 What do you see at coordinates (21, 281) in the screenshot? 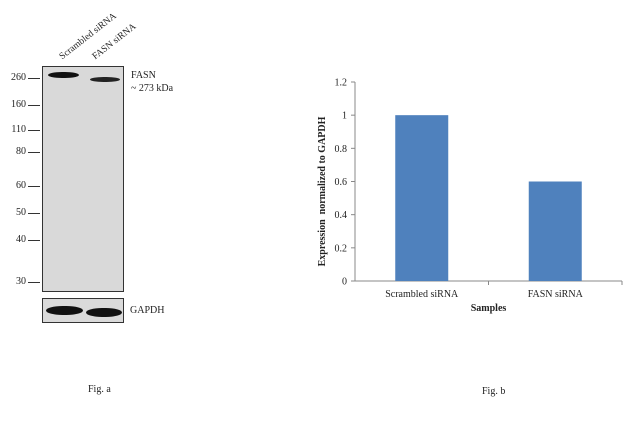
I see `marker-label-30: 30` at bounding box center [21, 281].